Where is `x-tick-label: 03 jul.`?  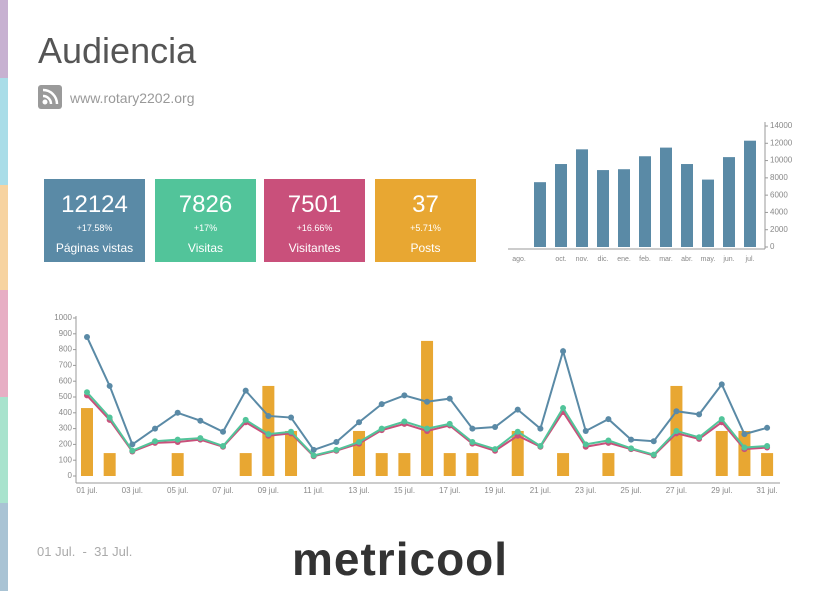
x-tick-label: 03 jul. is located at coordinates (132, 490).